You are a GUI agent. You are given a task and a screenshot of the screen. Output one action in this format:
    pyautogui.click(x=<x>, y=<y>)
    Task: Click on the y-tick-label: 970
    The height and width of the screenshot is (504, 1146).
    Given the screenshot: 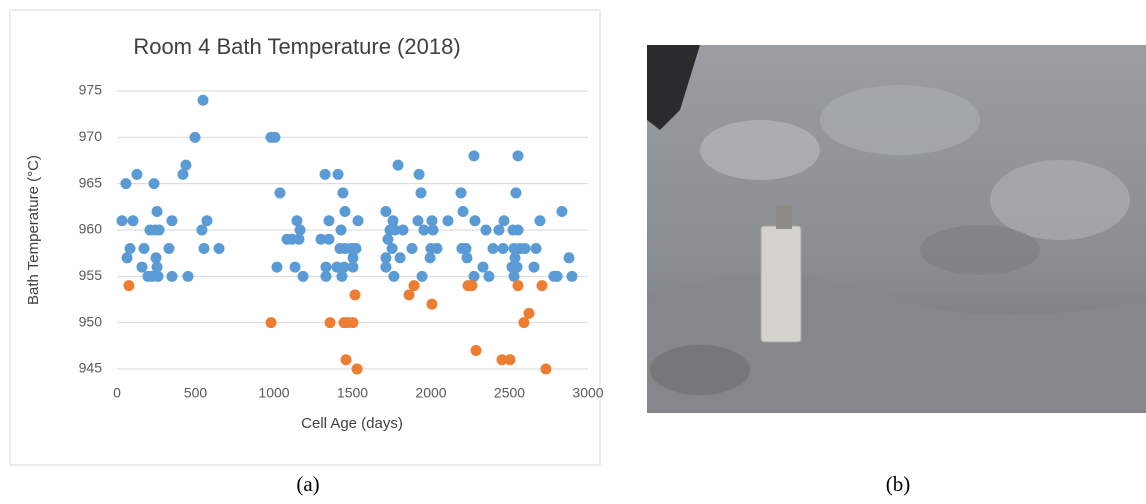 What is the action you would take?
    pyautogui.click(x=91, y=136)
    